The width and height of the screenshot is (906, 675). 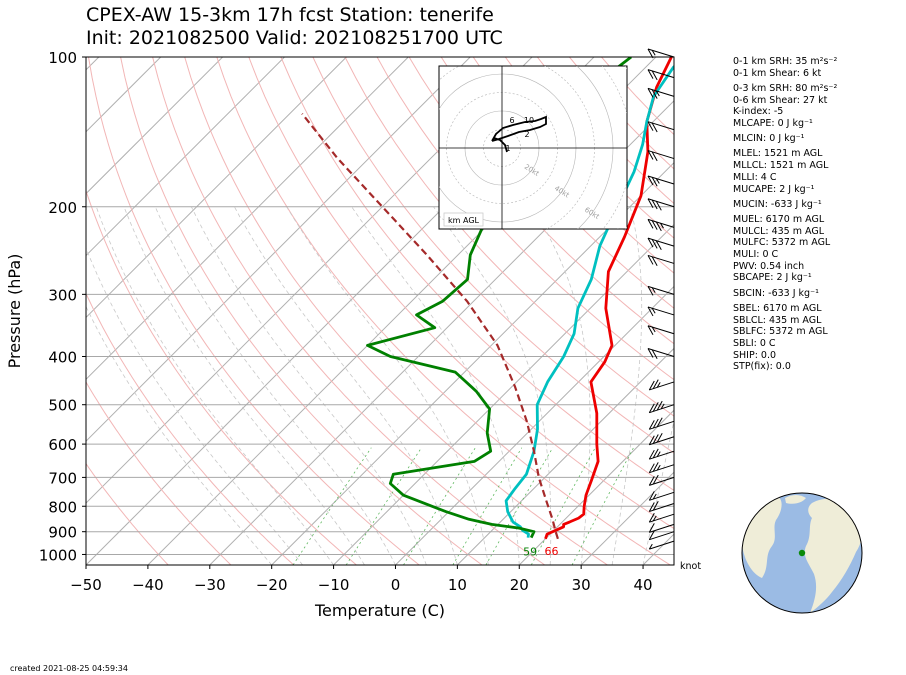 What do you see at coordinates (780, 100) in the screenshot?
I see `index-line: 0-6 km Shear: 27 kt` at bounding box center [780, 100].